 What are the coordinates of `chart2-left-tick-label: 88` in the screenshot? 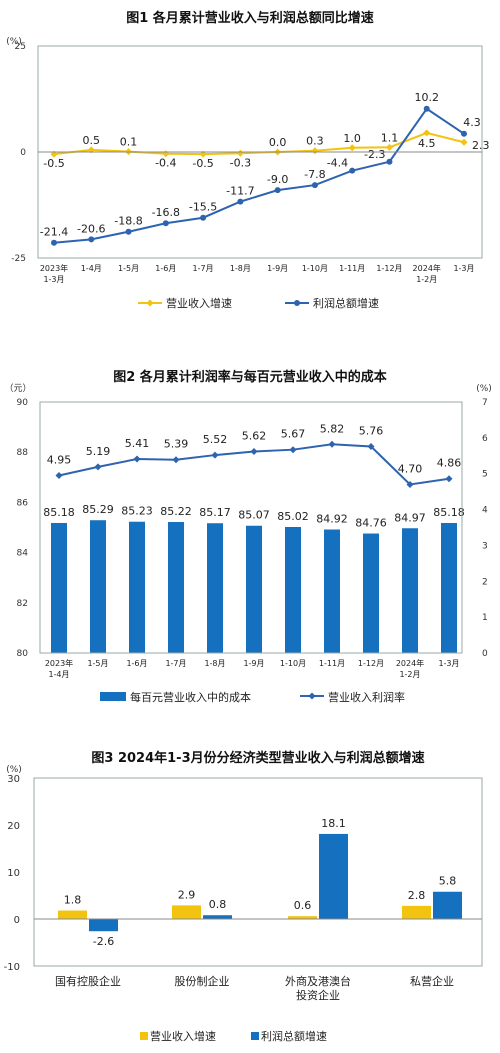 It's located at (23, 453).